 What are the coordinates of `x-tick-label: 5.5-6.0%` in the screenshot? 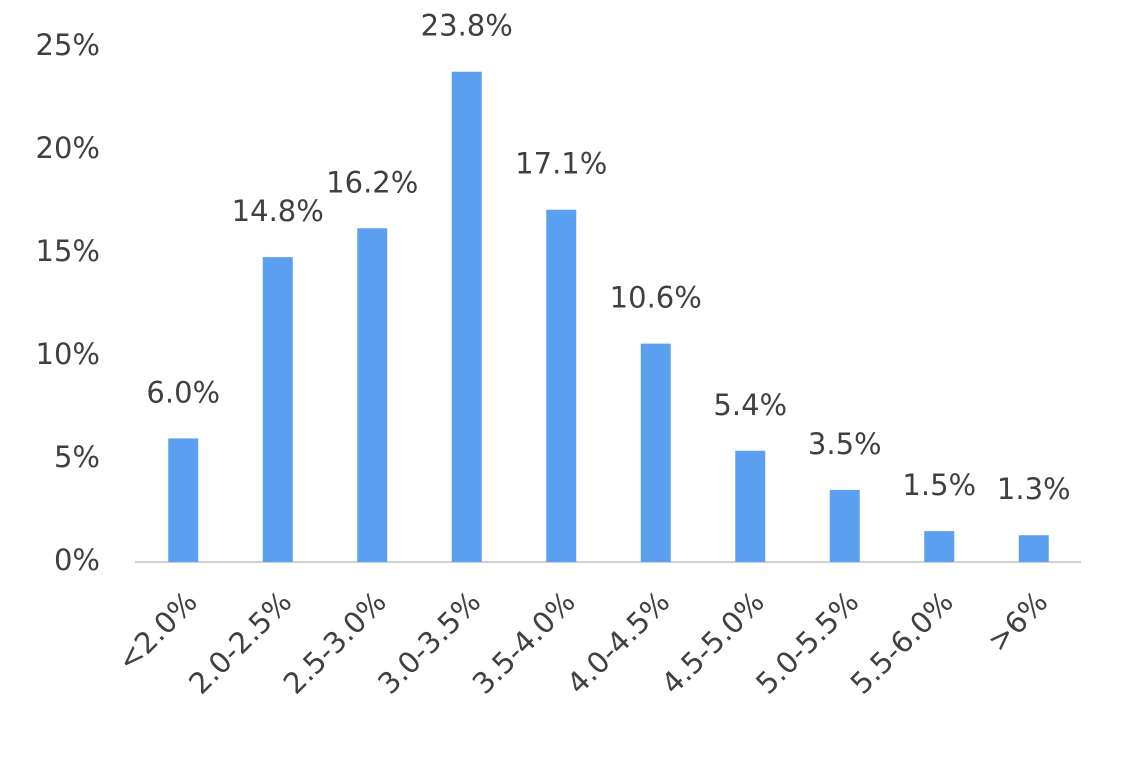 It's located at (902, 643).